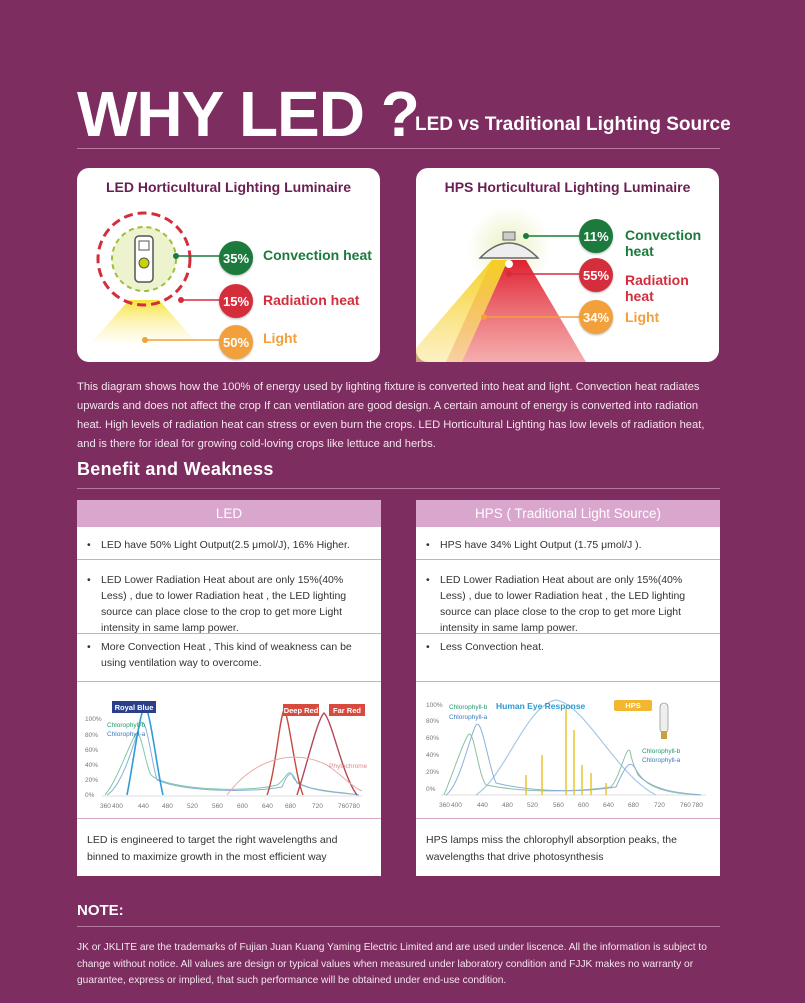 This screenshot has height=1003, width=805. What do you see at coordinates (663, 243) in the screenshot?
I see `hps-convection-label: Convection heat` at bounding box center [663, 243].